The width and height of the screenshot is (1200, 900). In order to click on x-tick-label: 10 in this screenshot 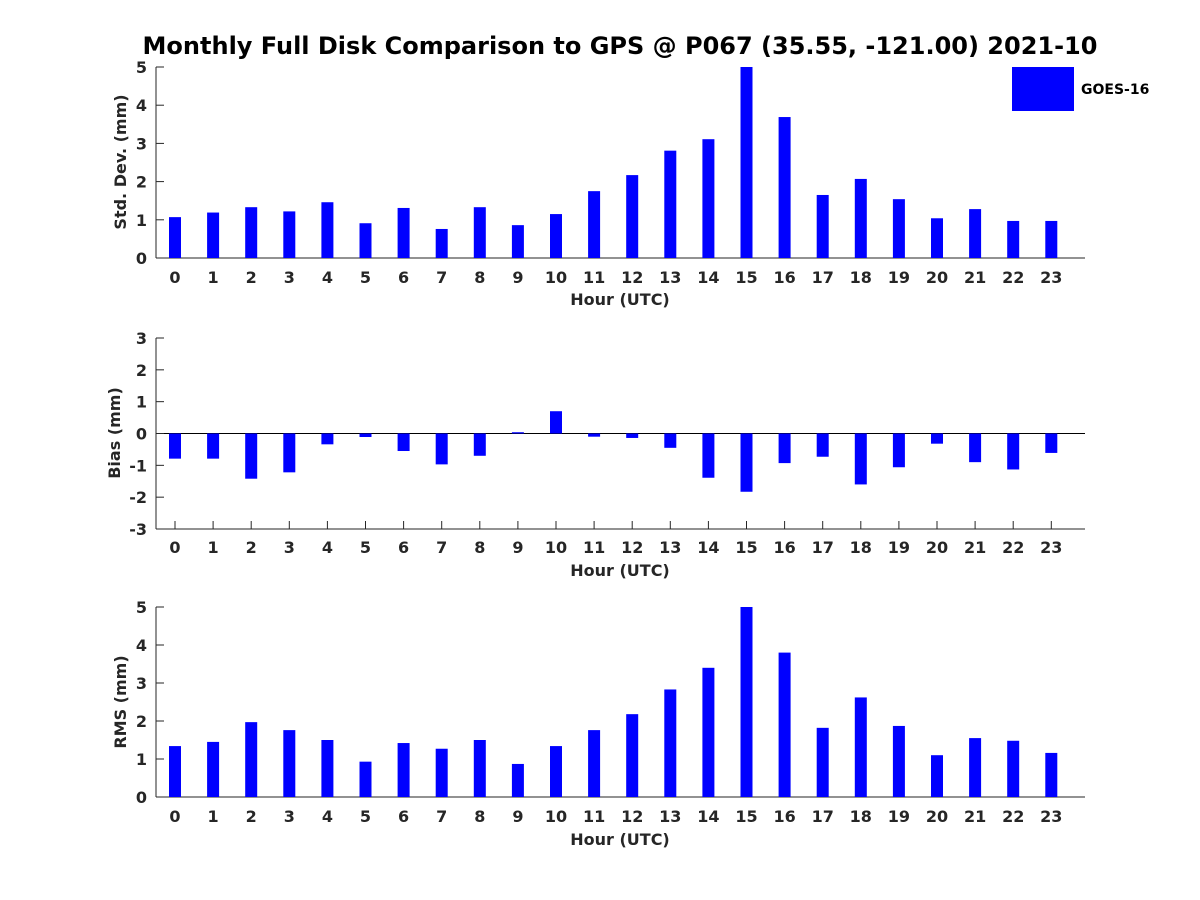, I will do `click(556, 547)`.